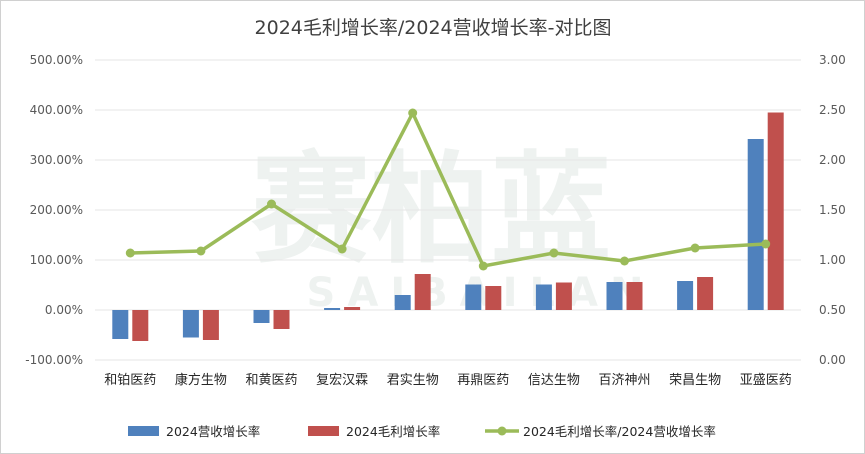 The image size is (865, 454). I want to click on legend: 2024营收增长率 2024毛利增长率 2024毛利增长率/2024营收增长率, so click(422, 431).